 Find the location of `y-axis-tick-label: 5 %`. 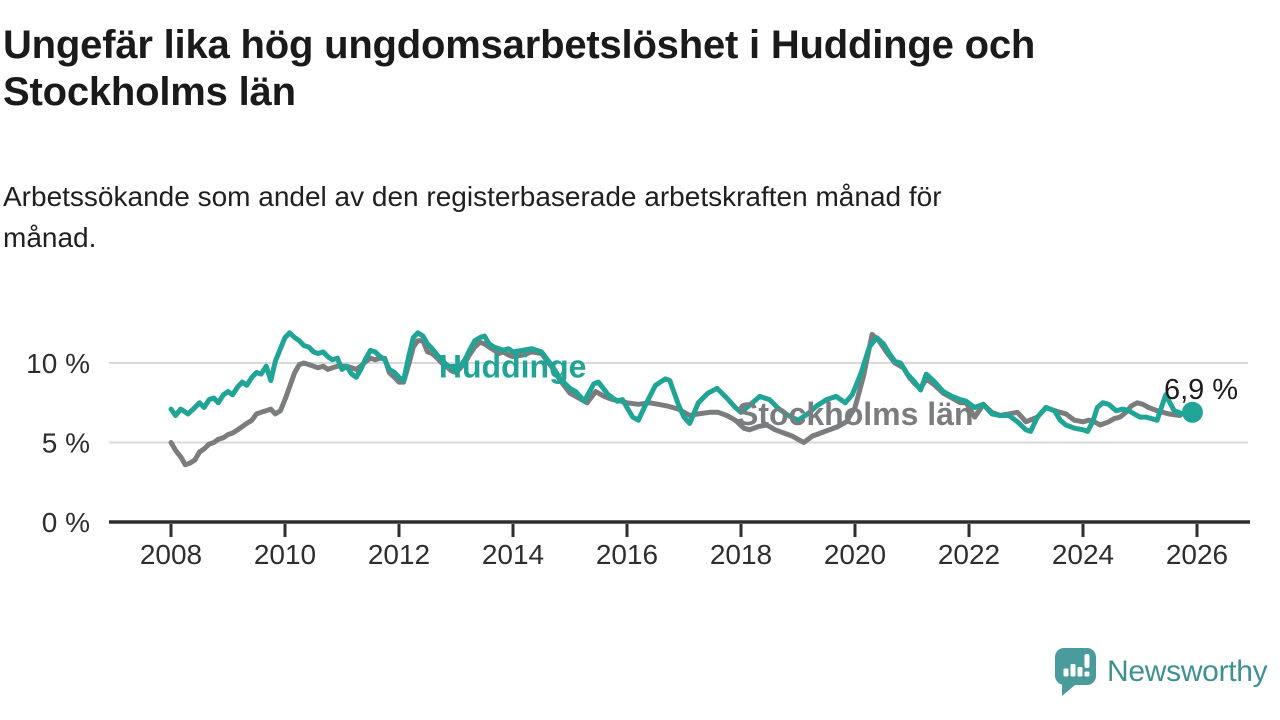

y-axis-tick-label: 5 % is located at coordinates (66, 443).